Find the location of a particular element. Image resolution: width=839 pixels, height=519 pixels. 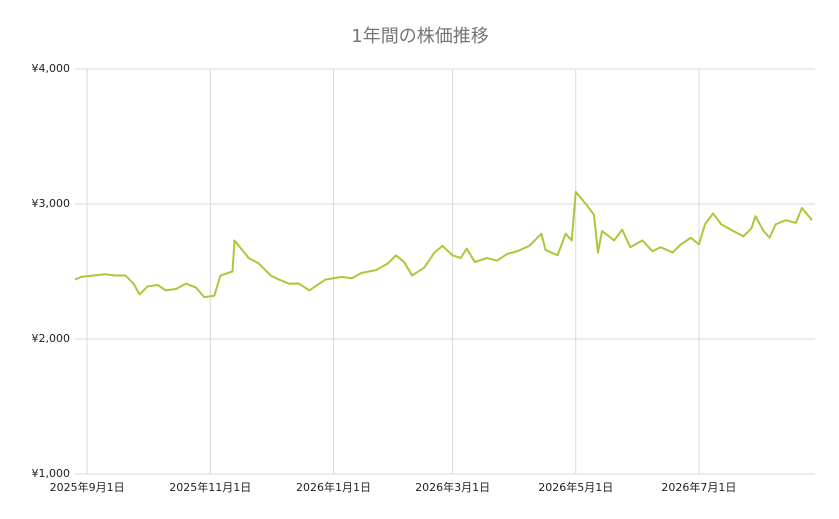

x-tick-label: 2026年7月1日 is located at coordinates (698, 487).